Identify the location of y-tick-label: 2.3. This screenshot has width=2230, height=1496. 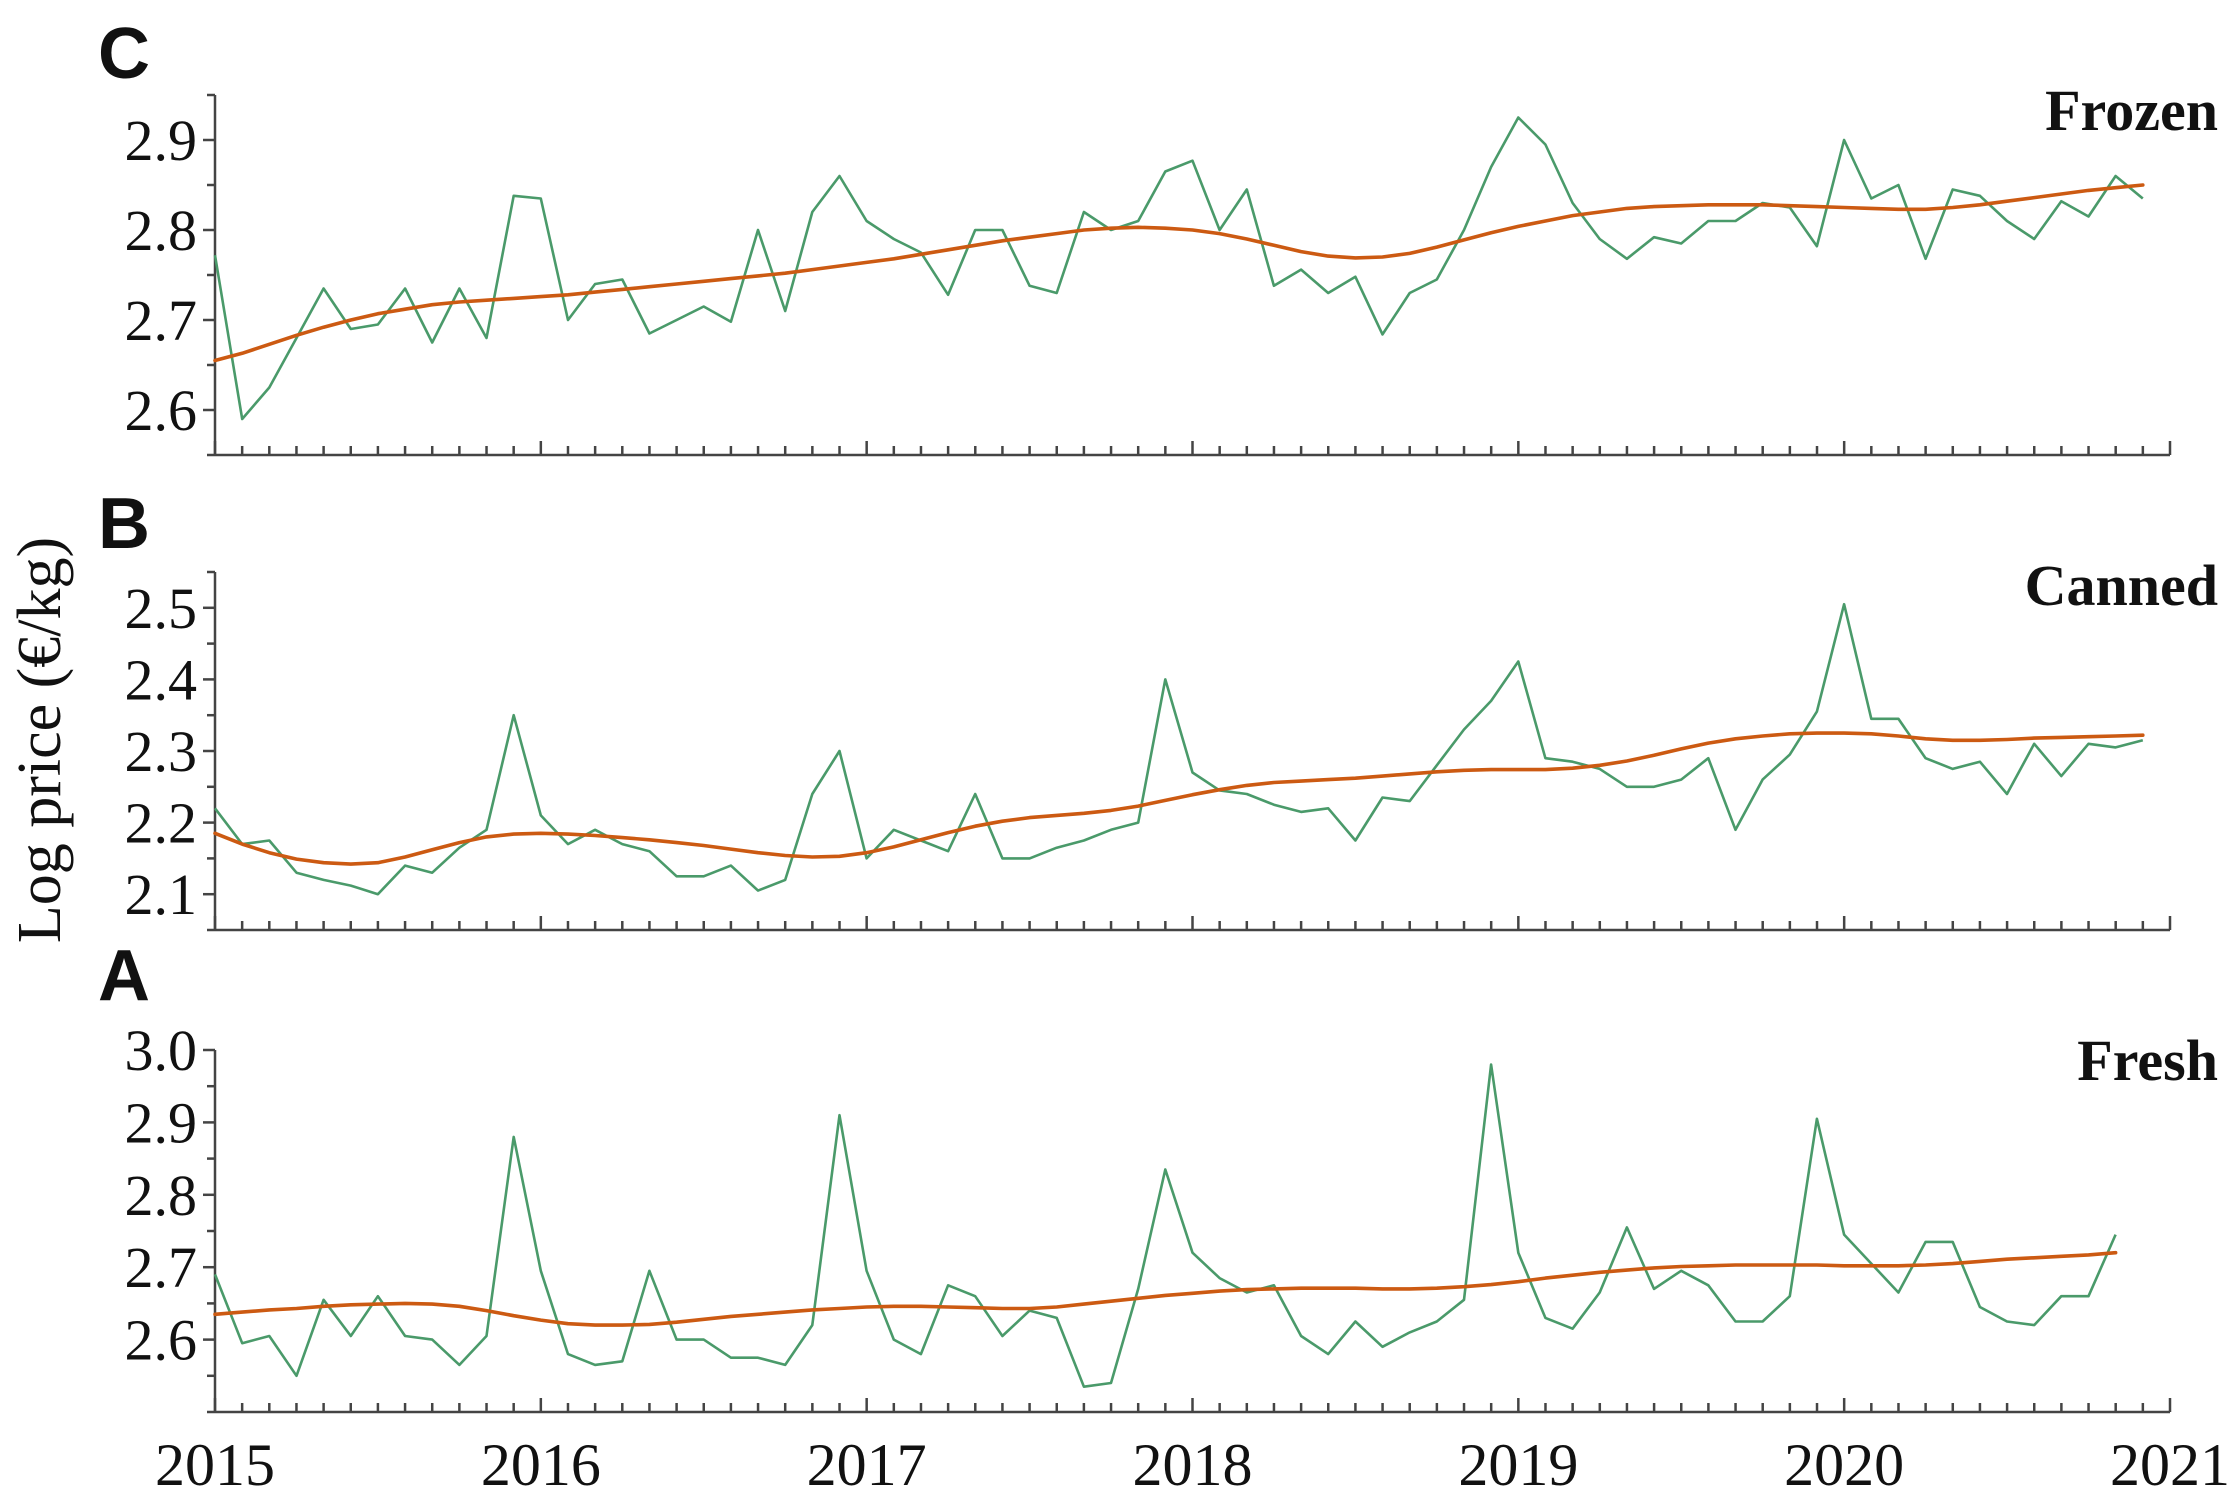
(161, 751).